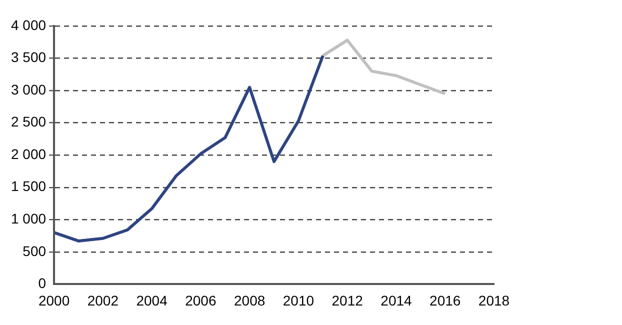  What do you see at coordinates (28, 186) in the screenshot?
I see `y-tick-label: 1 500` at bounding box center [28, 186].